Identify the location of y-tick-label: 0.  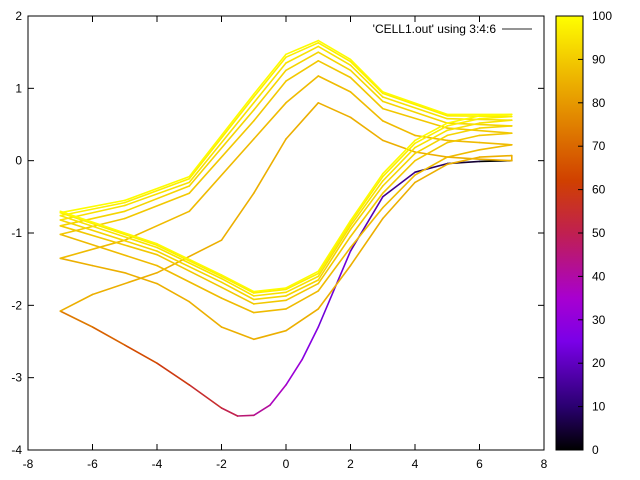
(18, 161).